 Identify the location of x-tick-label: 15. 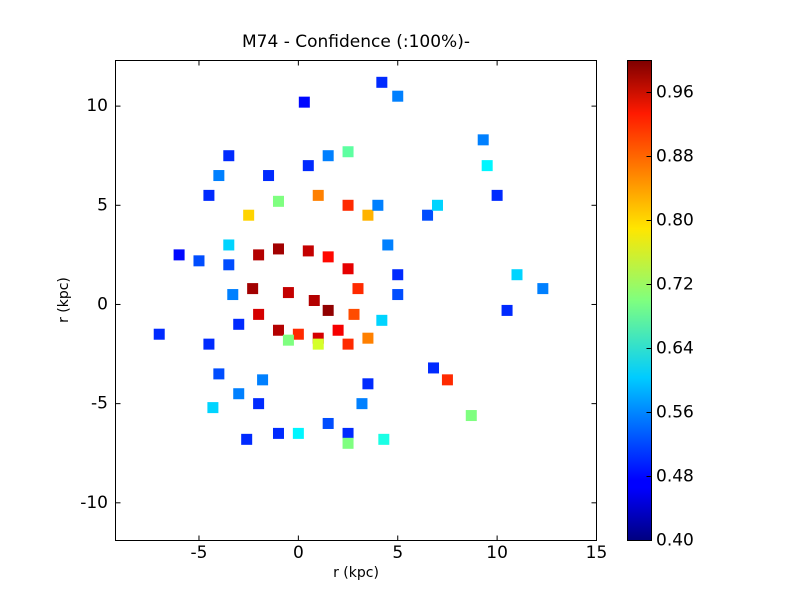
(597, 553).